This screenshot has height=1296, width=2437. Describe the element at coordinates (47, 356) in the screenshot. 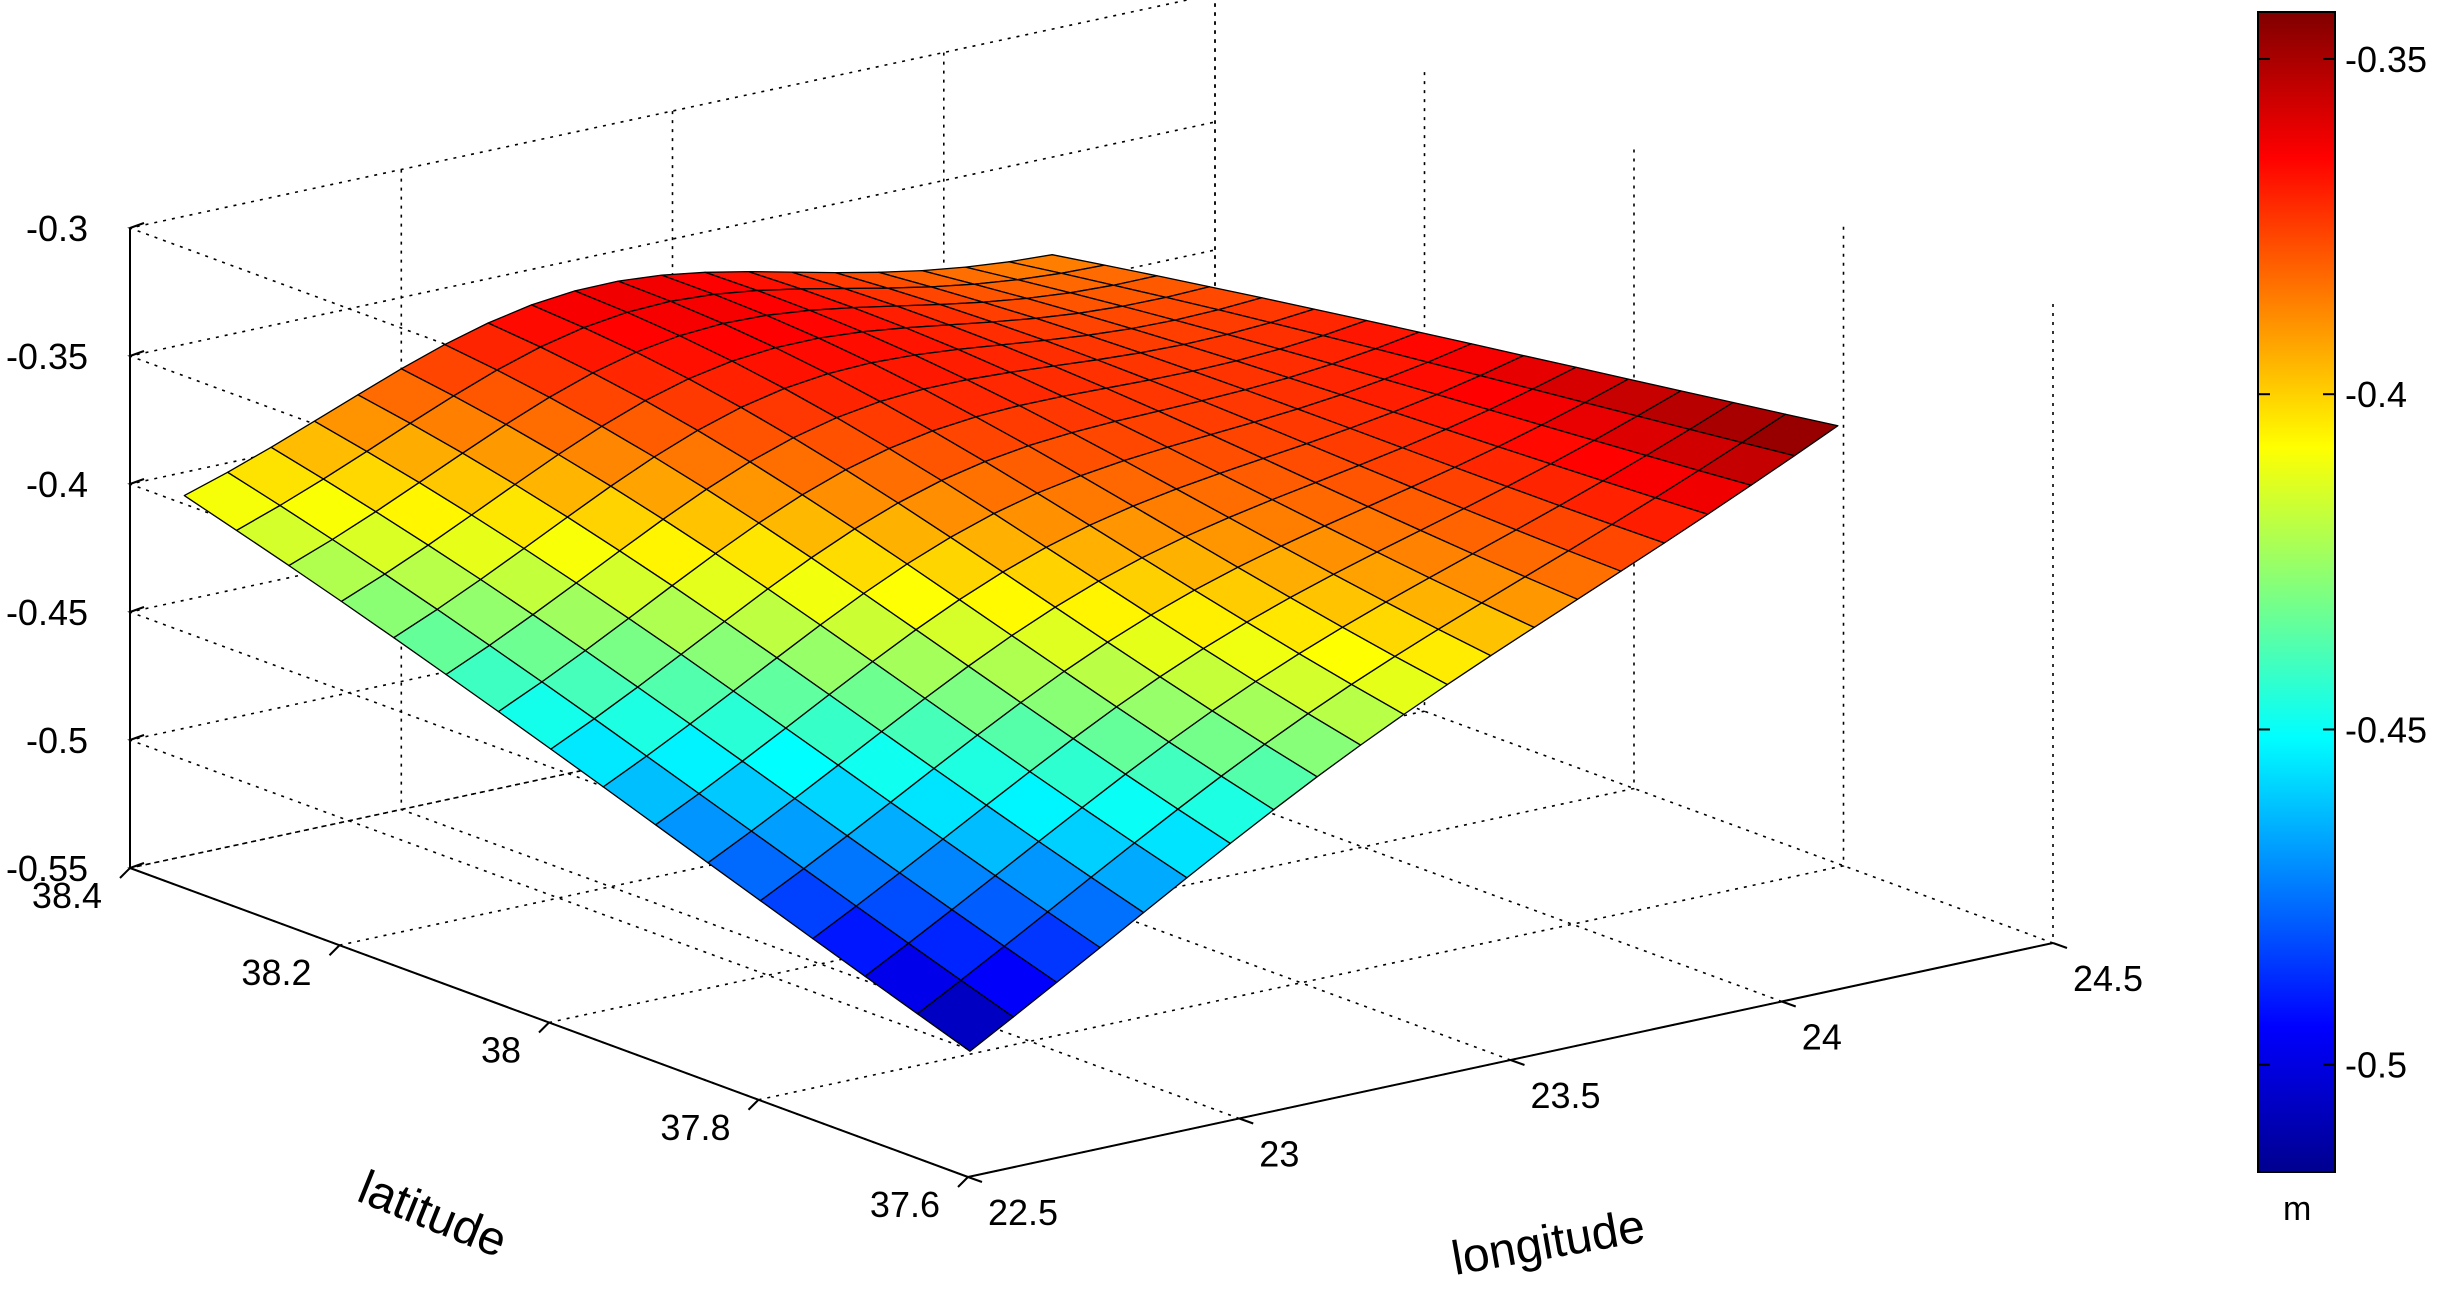

I see `z-tick-label: -0.35` at that location.